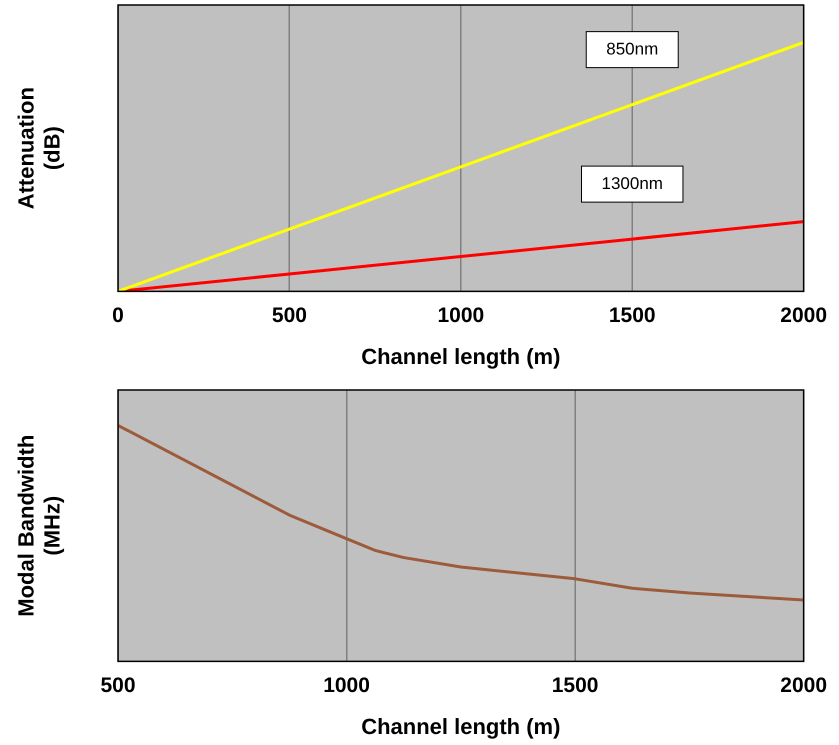 This screenshot has height=745, width=839. Describe the element at coordinates (39, 525) in the screenshot. I see `y-axis-title: Modal Bandwidth (MHz)` at that location.